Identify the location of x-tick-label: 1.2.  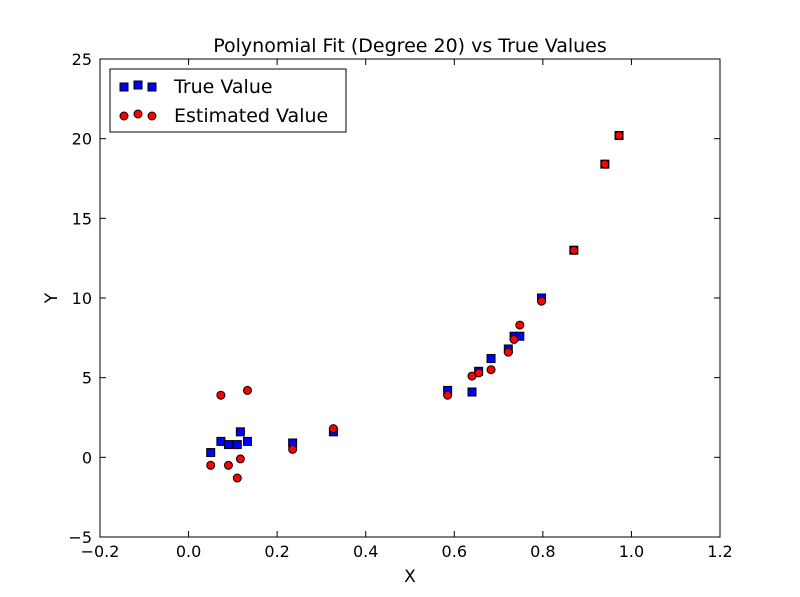
(719, 551).